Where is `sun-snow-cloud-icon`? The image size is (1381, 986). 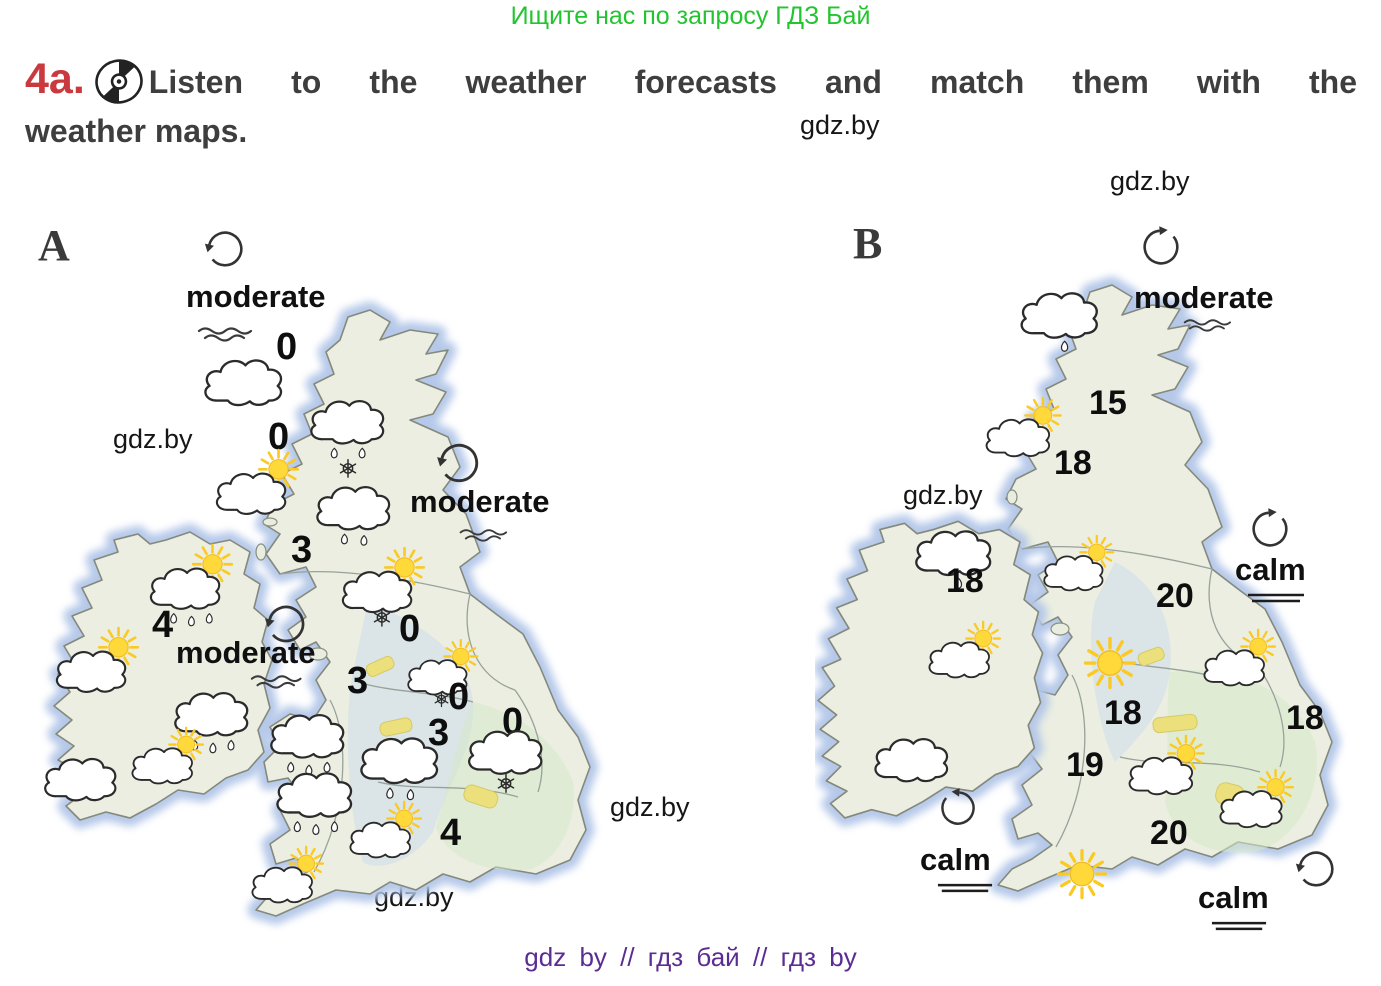
sun-snow-cloud-icon is located at coordinates (445, 674).